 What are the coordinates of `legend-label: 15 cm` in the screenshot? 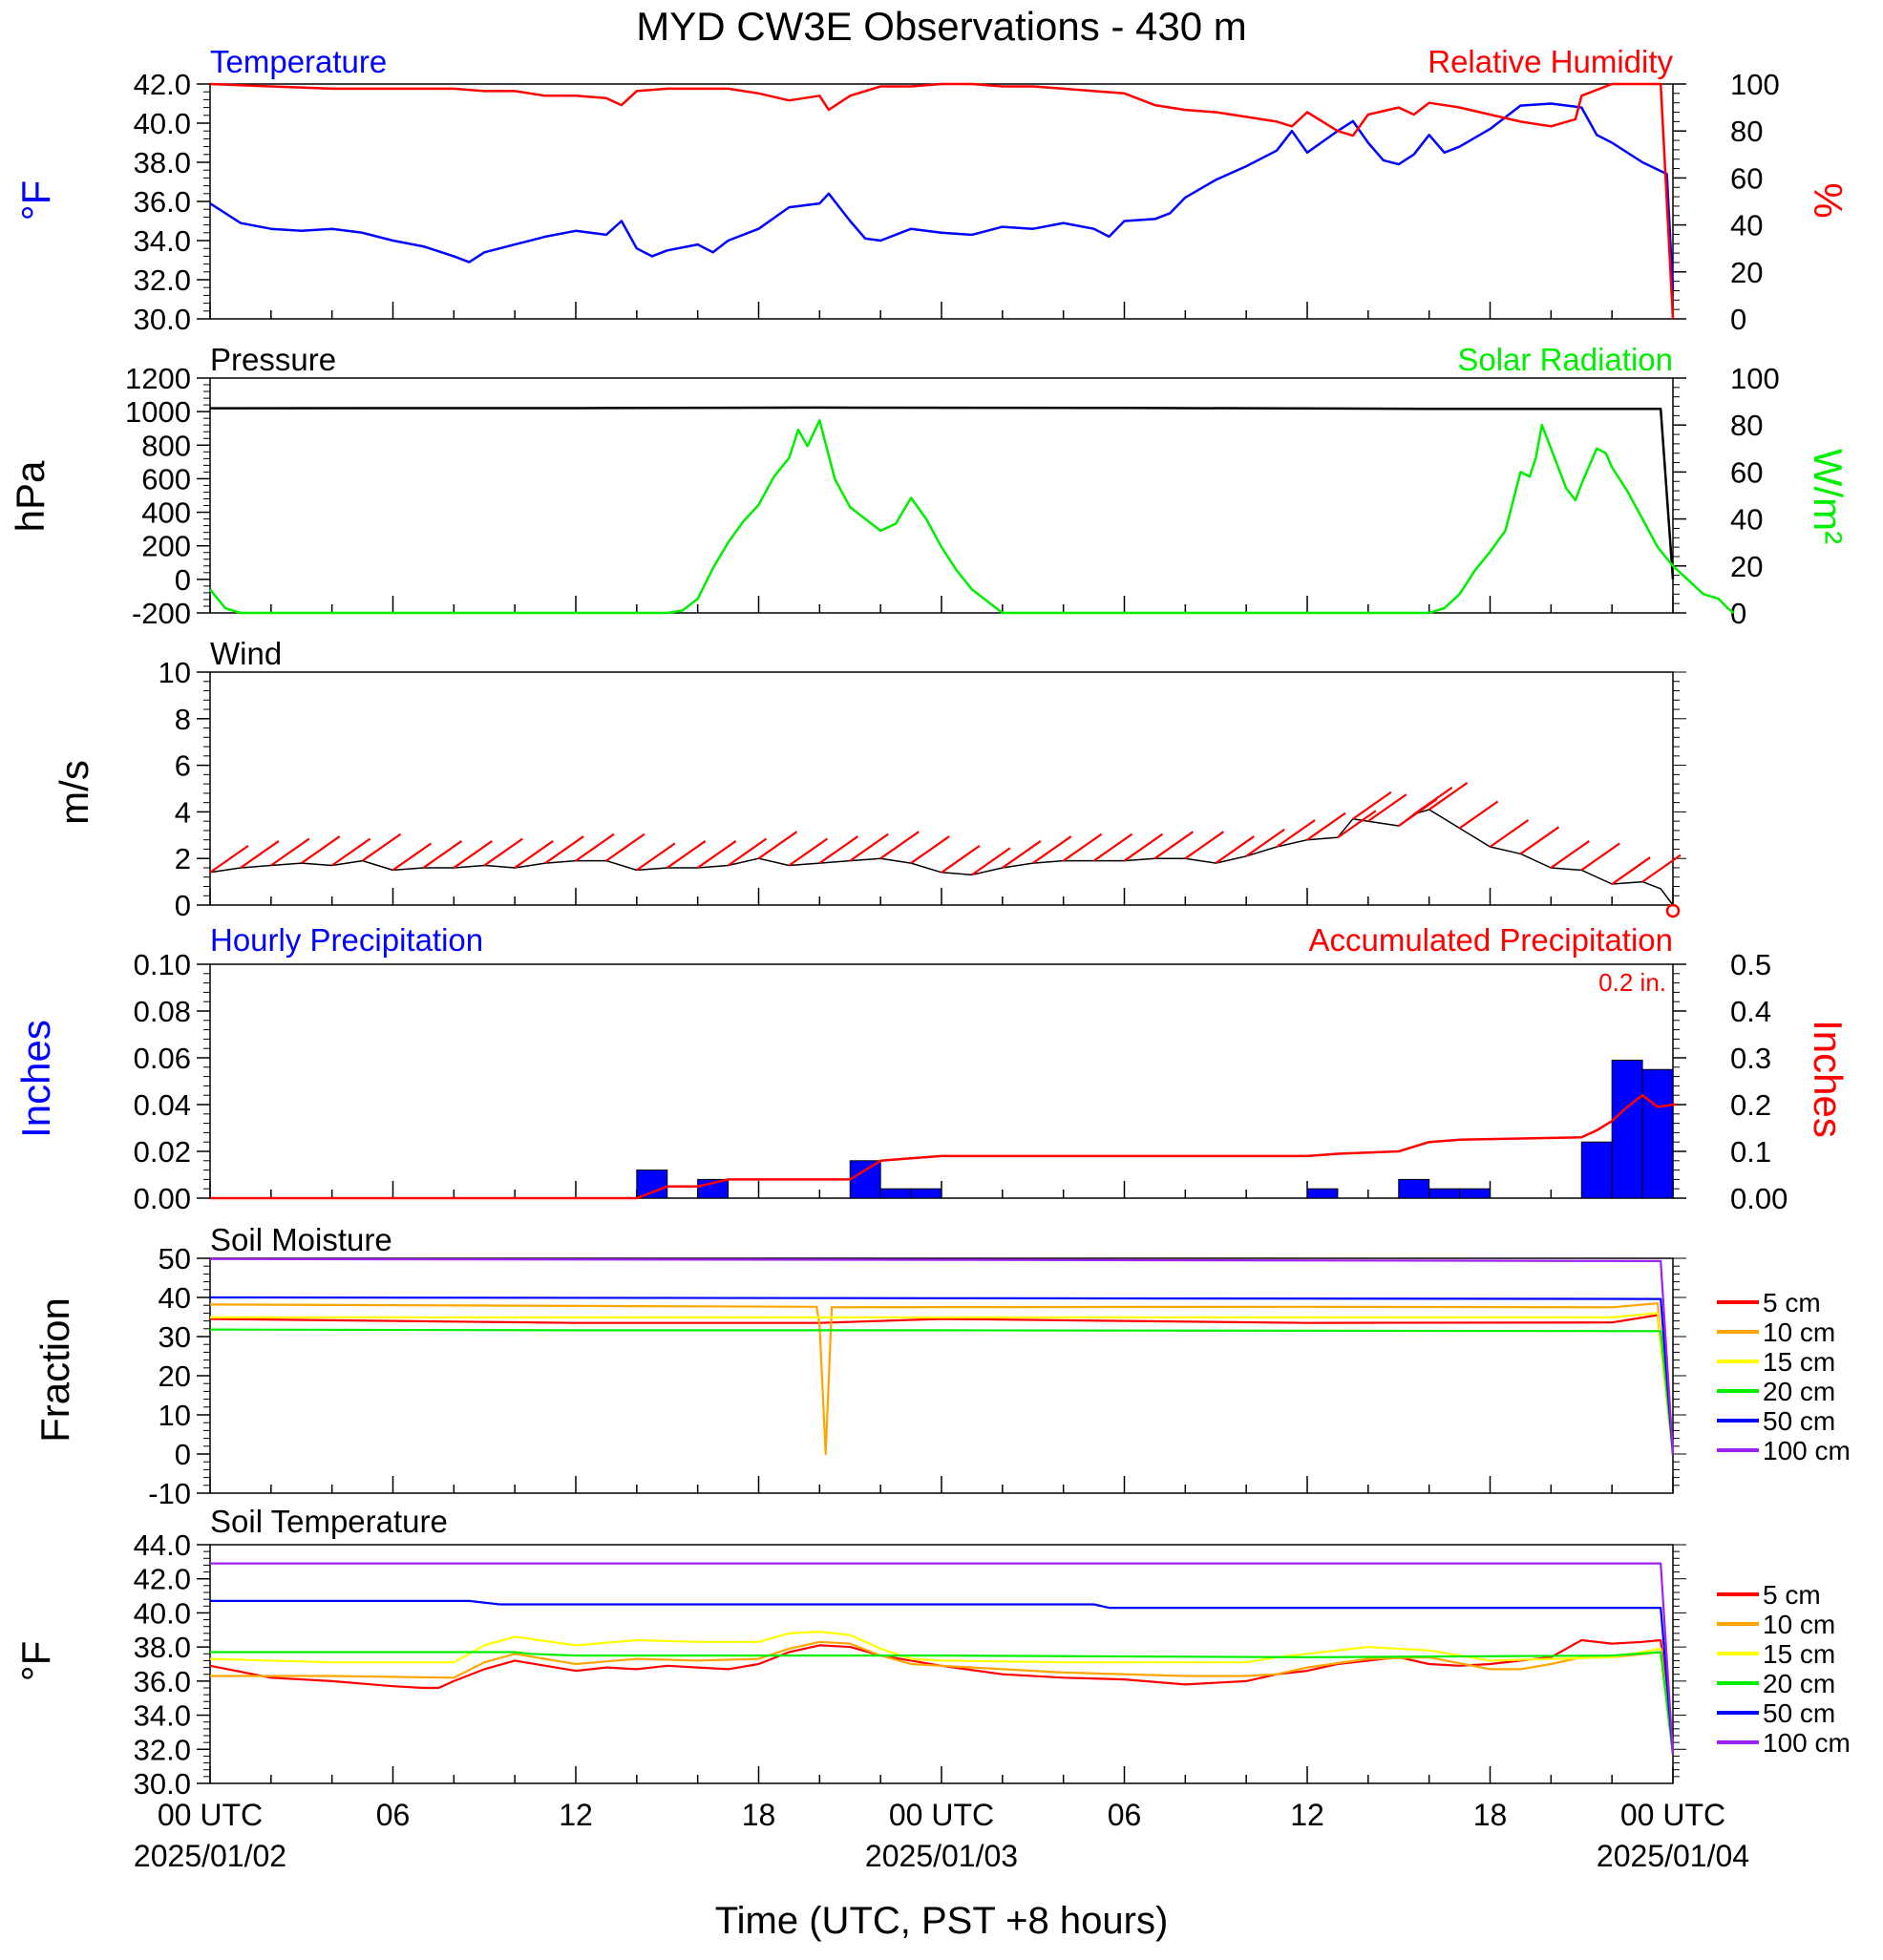 It's located at (1799, 1362).